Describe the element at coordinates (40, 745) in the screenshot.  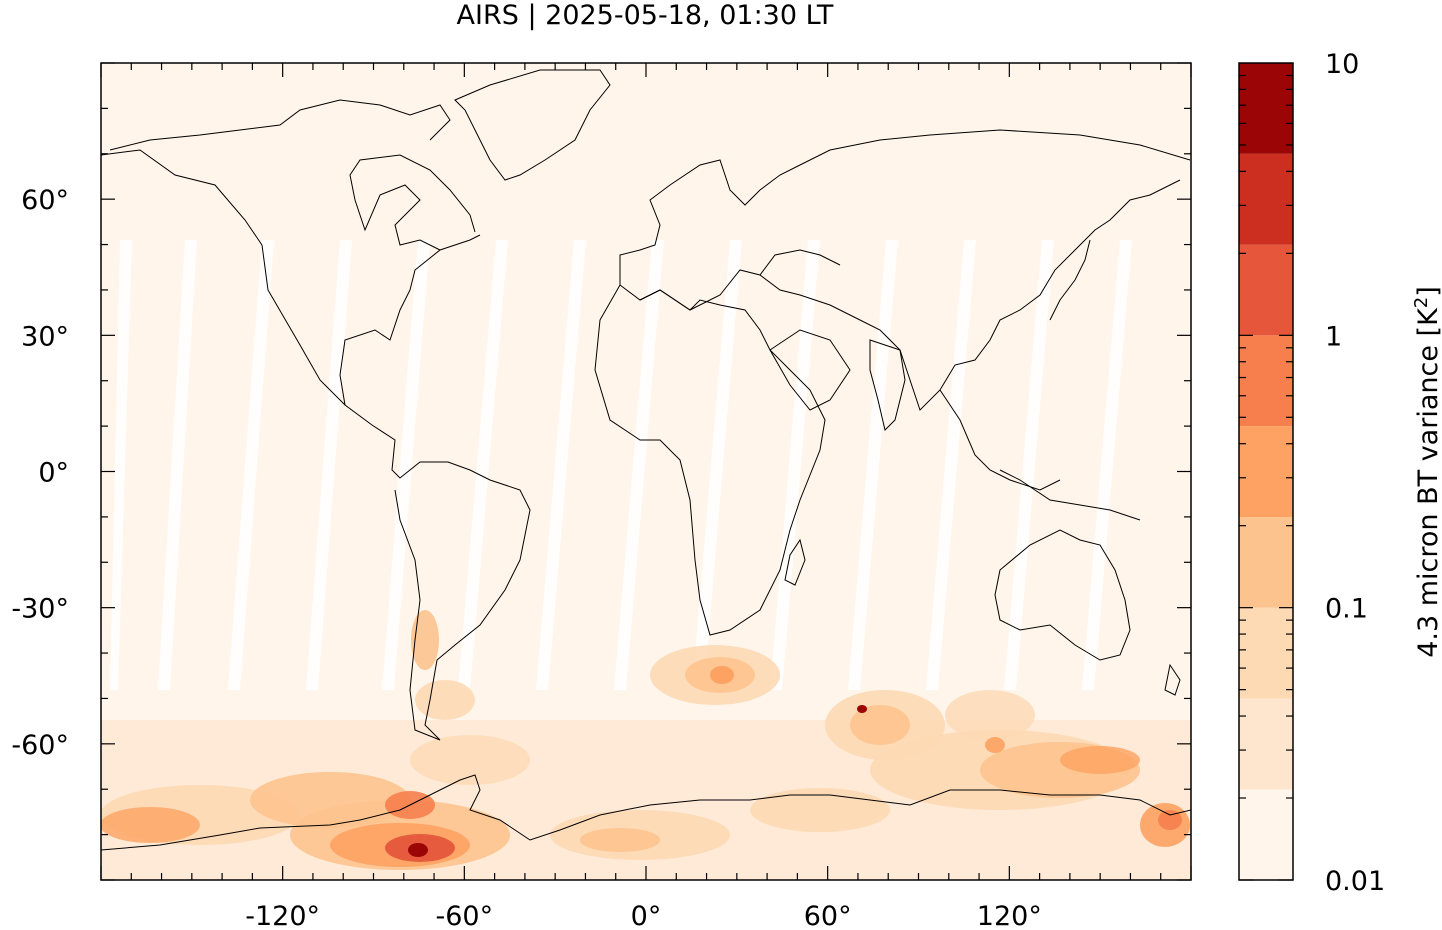
I see `lat-tick-label: -60°` at that location.